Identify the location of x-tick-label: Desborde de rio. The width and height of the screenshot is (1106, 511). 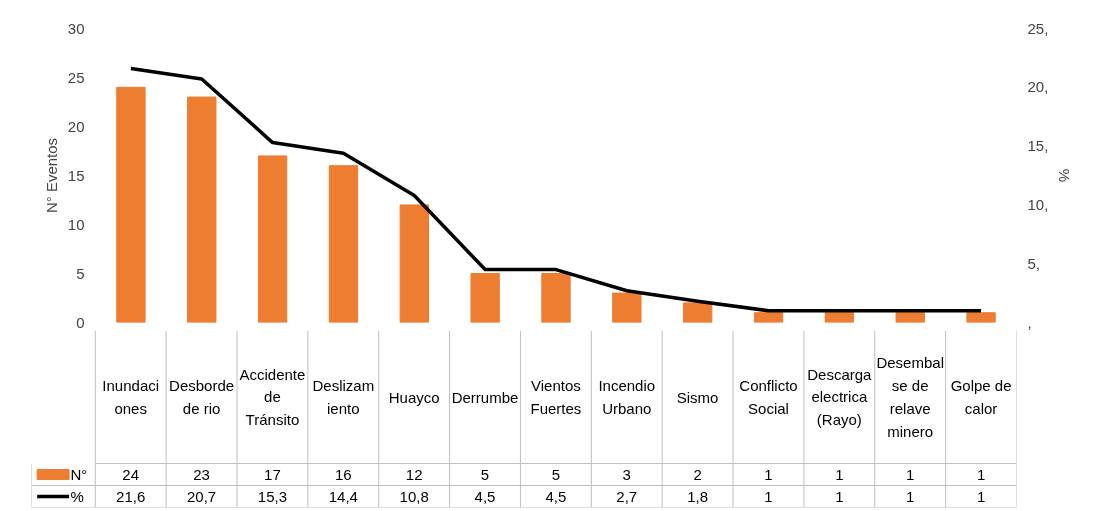
(202, 397).